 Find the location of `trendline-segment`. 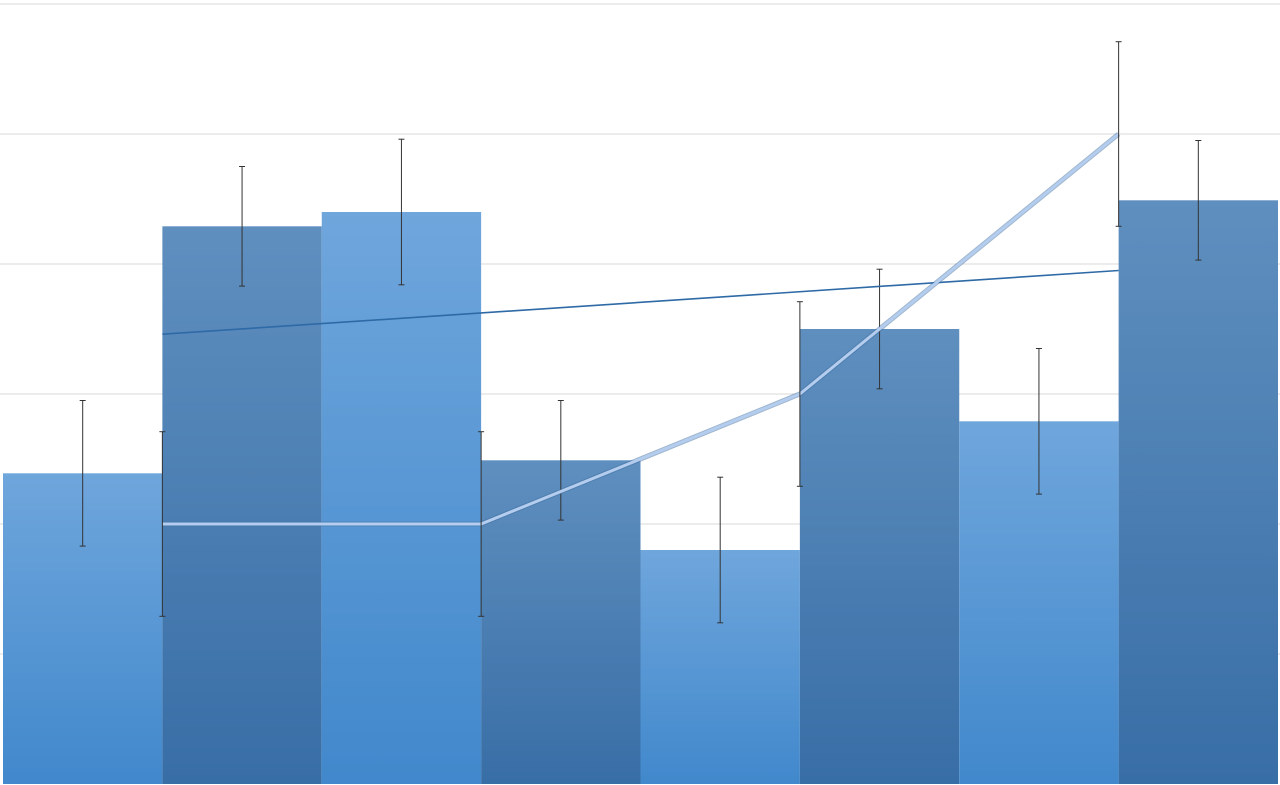

trendline-segment is located at coordinates (640, 302).